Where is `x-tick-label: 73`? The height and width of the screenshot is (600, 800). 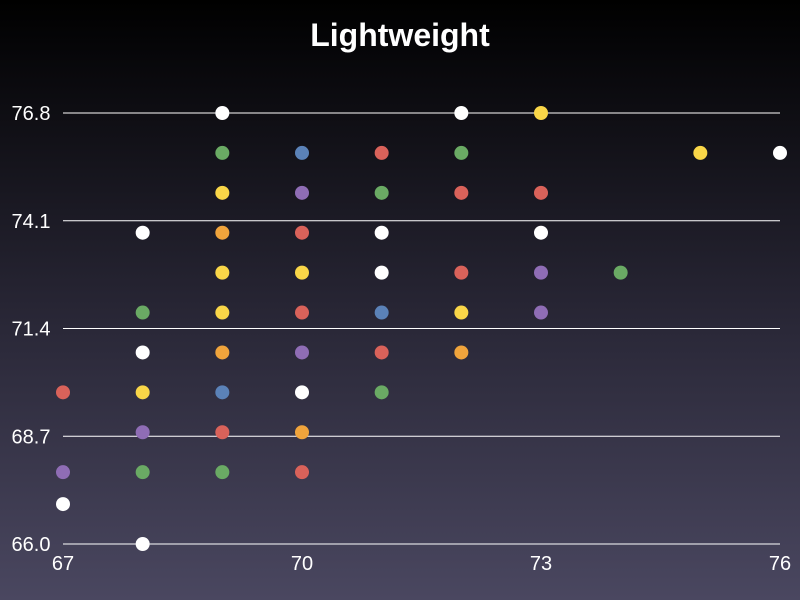 x-tick-label: 73 is located at coordinates (541, 564).